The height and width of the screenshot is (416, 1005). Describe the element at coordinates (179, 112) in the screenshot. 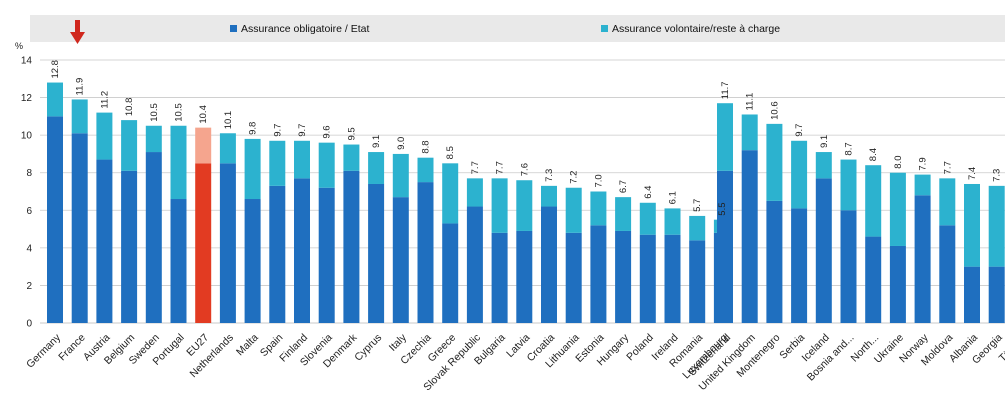

I see `value-label: 10.5` at that location.